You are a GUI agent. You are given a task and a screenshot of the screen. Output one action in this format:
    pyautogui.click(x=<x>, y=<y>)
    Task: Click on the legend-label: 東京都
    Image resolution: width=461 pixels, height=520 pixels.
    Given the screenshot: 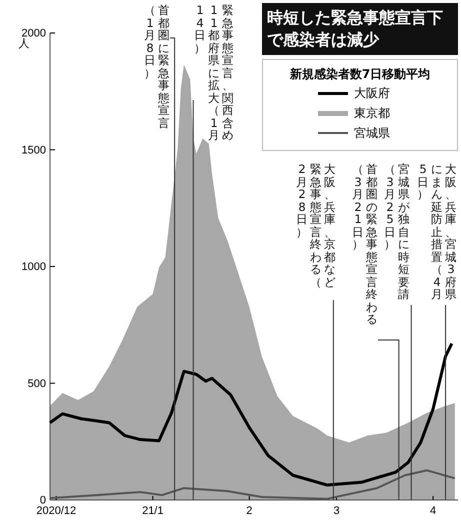 What is the action you would take?
    pyautogui.click(x=372, y=113)
    